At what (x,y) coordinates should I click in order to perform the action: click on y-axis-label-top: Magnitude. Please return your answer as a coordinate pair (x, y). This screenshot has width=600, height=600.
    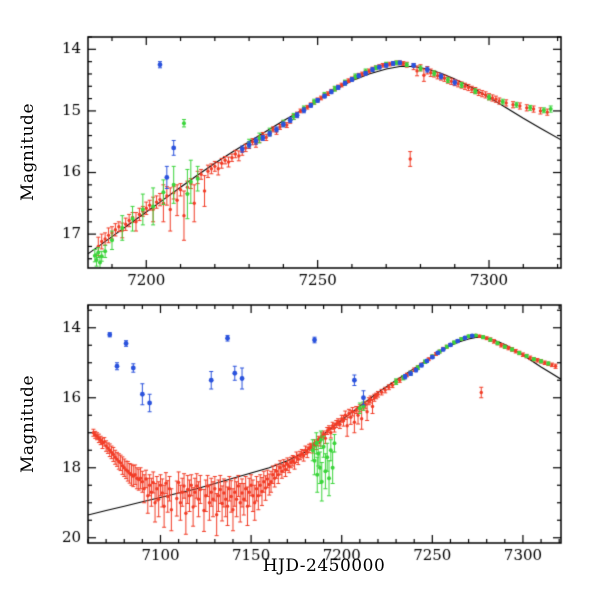
    Looking at the image, I should click on (28, 152).